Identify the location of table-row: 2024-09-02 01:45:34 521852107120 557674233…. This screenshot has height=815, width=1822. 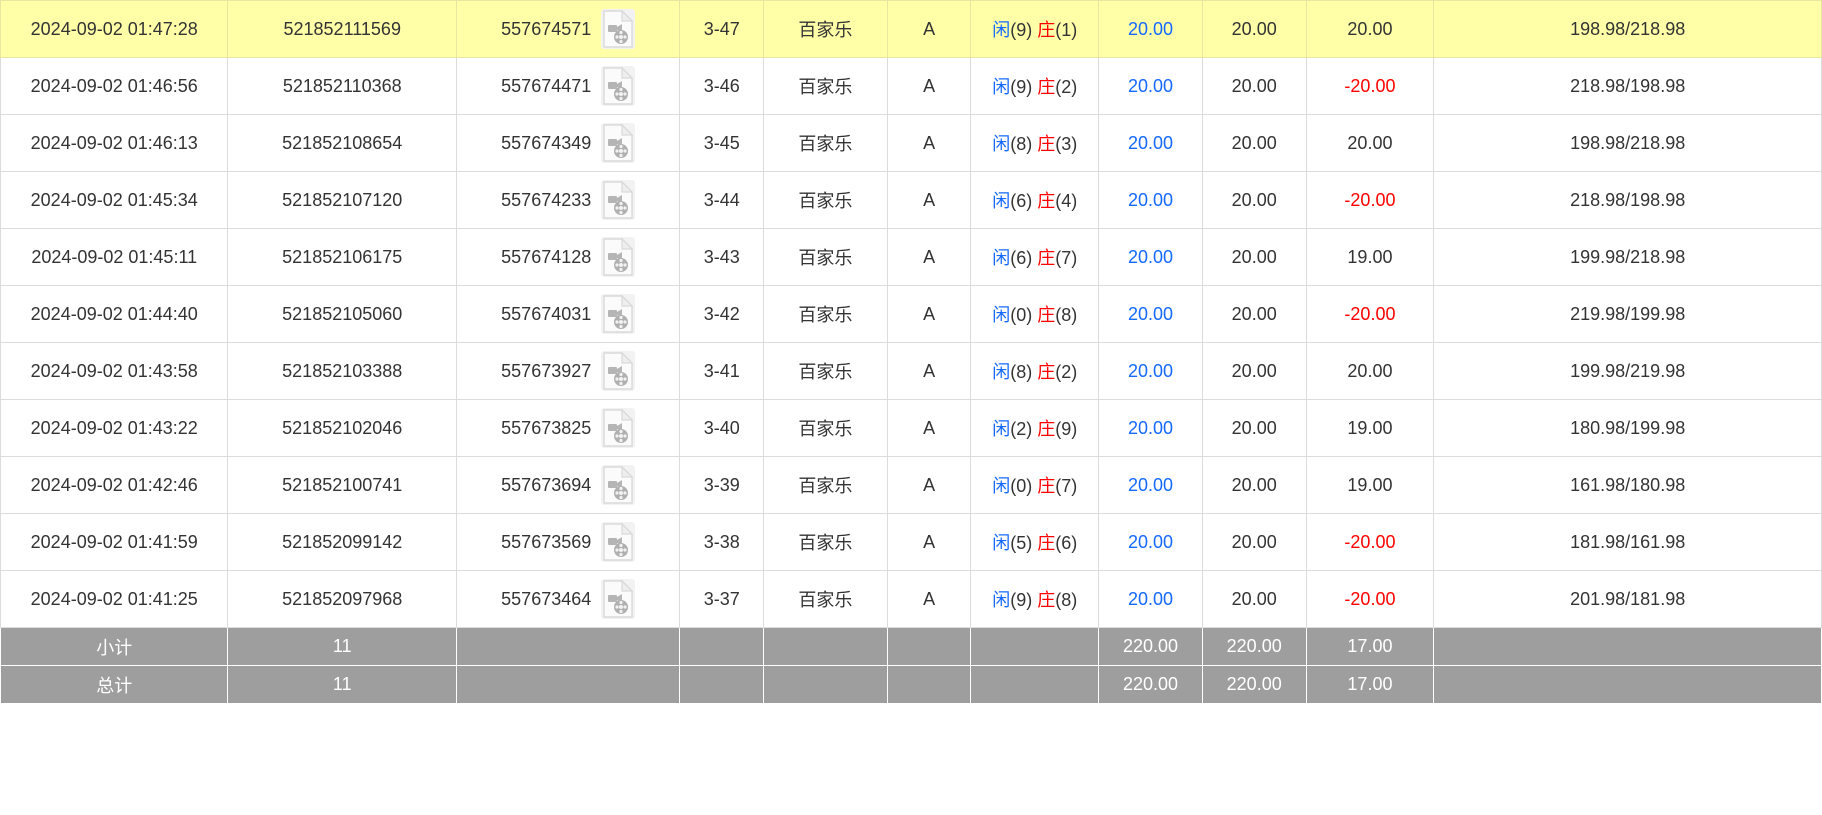
(911, 200).